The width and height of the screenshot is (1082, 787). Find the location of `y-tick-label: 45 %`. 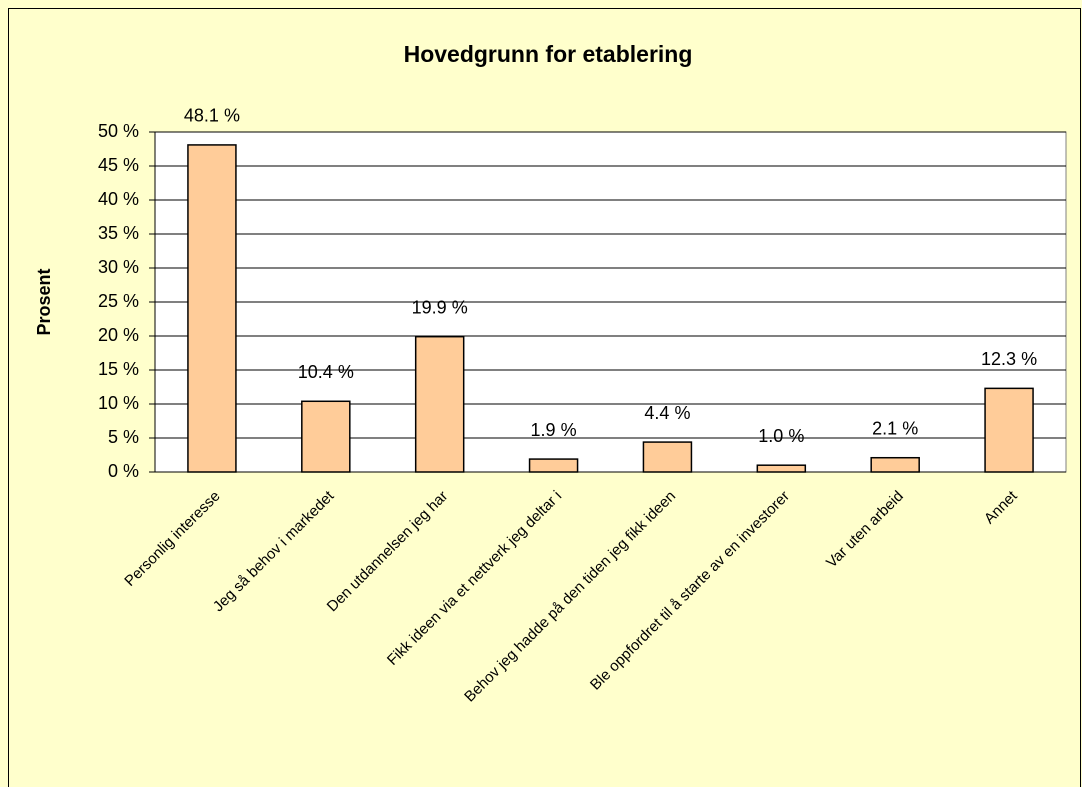

y-tick-label: 45 % is located at coordinates (118, 165).